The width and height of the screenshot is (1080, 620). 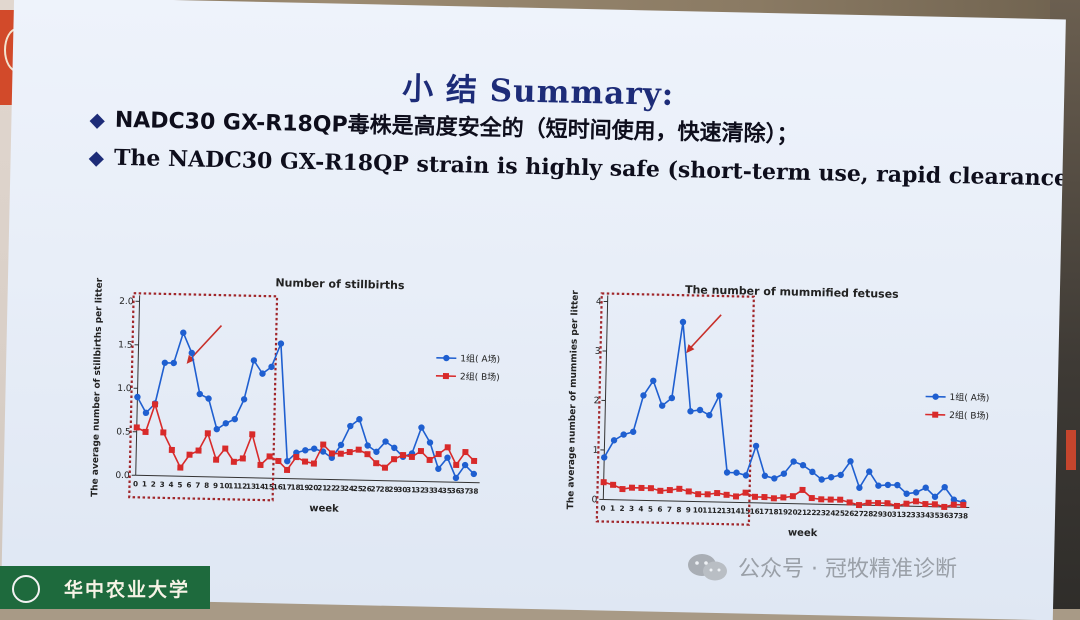 I want to click on watermark: 公众号 · 冠牧精准诊断, so click(x=821, y=567).